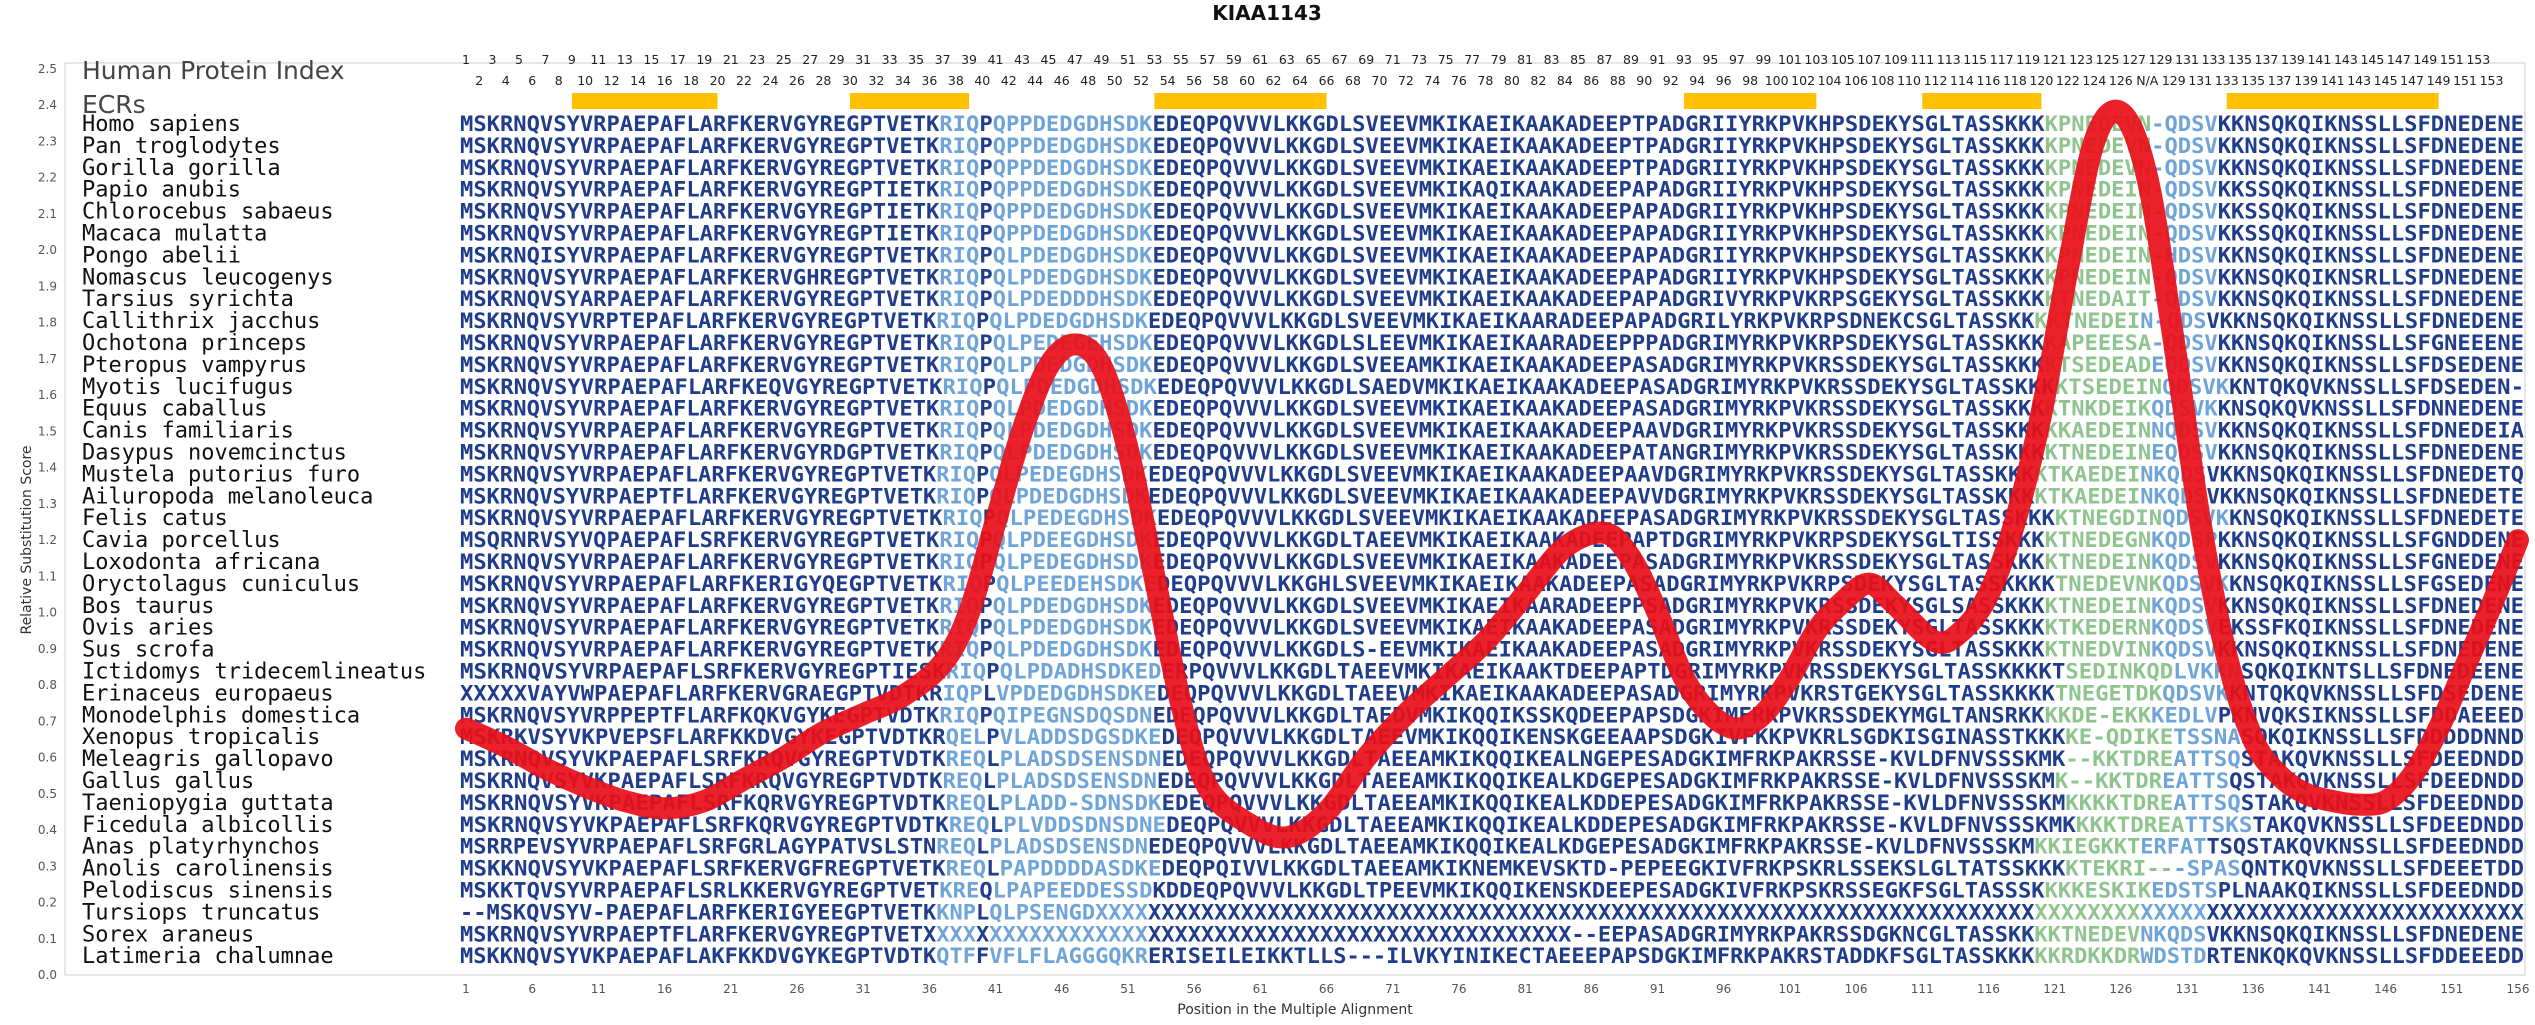 This screenshot has width=2535, height=1025. I want to click on species-name: Pan troglodytes, so click(181, 146).